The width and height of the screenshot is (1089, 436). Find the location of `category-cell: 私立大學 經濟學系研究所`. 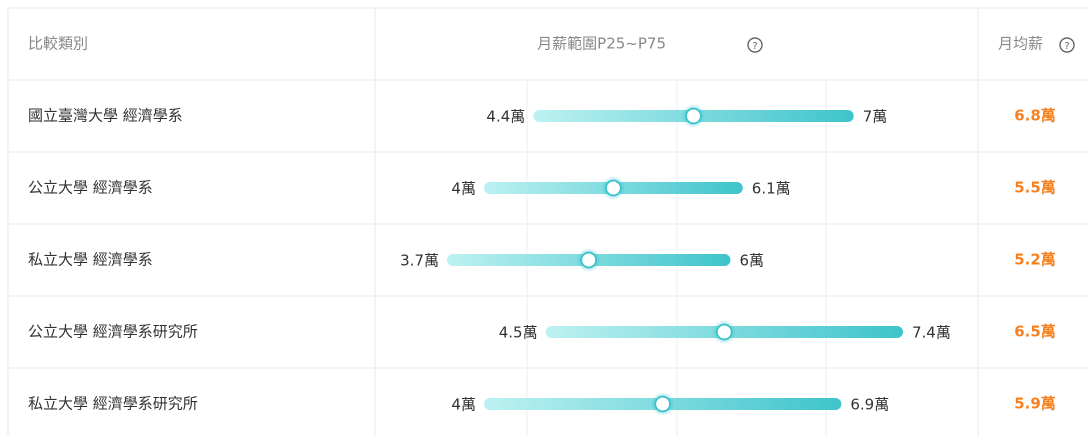

category-cell: 私立大學 經濟學系研究所 is located at coordinates (113, 404).